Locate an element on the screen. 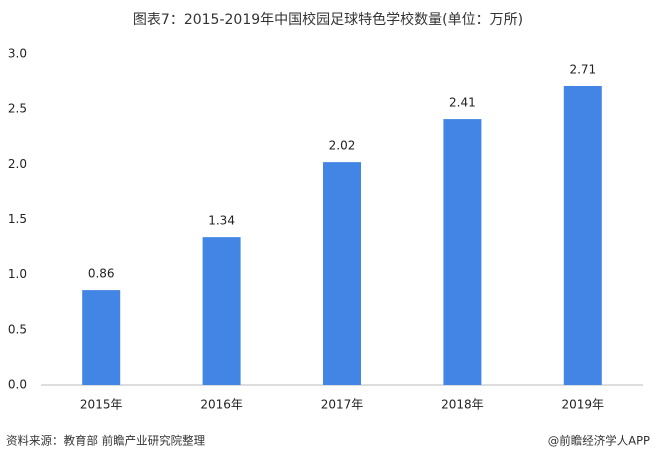 This screenshot has height=463, width=656. value-label: 2.02 is located at coordinates (342, 146).